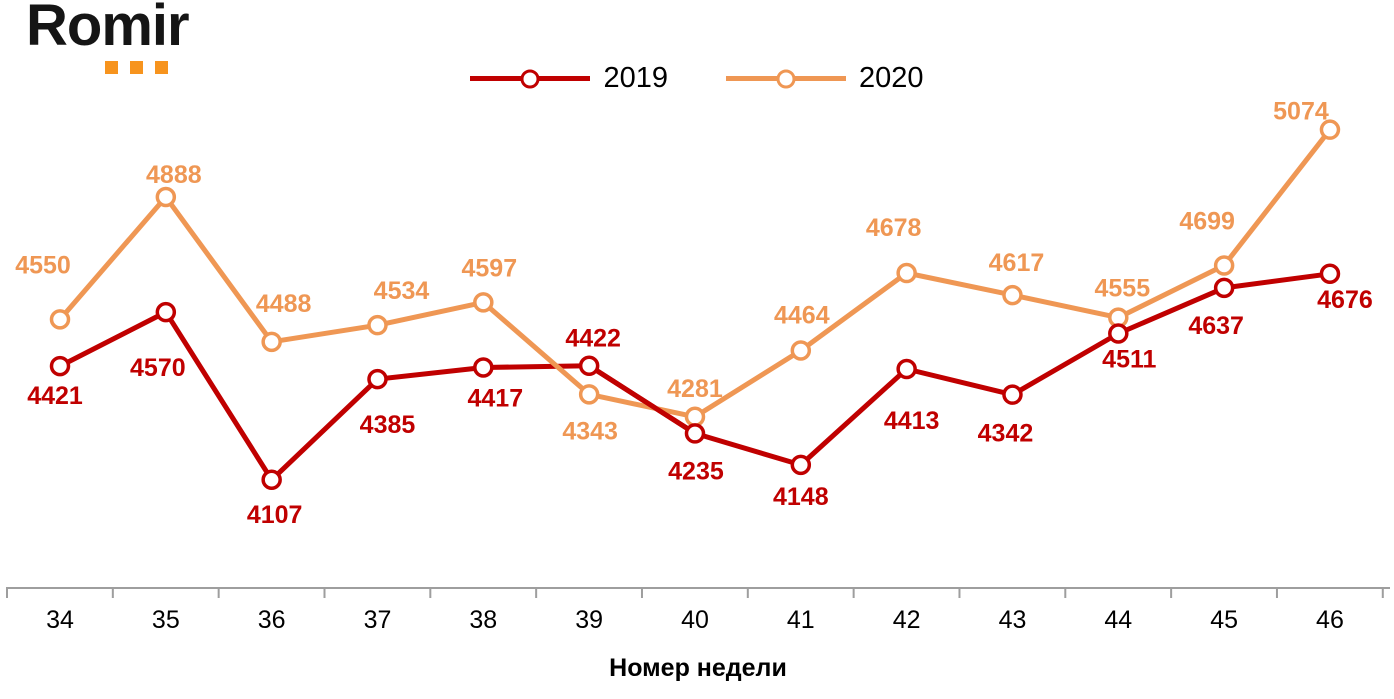 The height and width of the screenshot is (699, 1394). What do you see at coordinates (1330, 129) in the screenshot?
I see `marker-2020-wk46` at bounding box center [1330, 129].